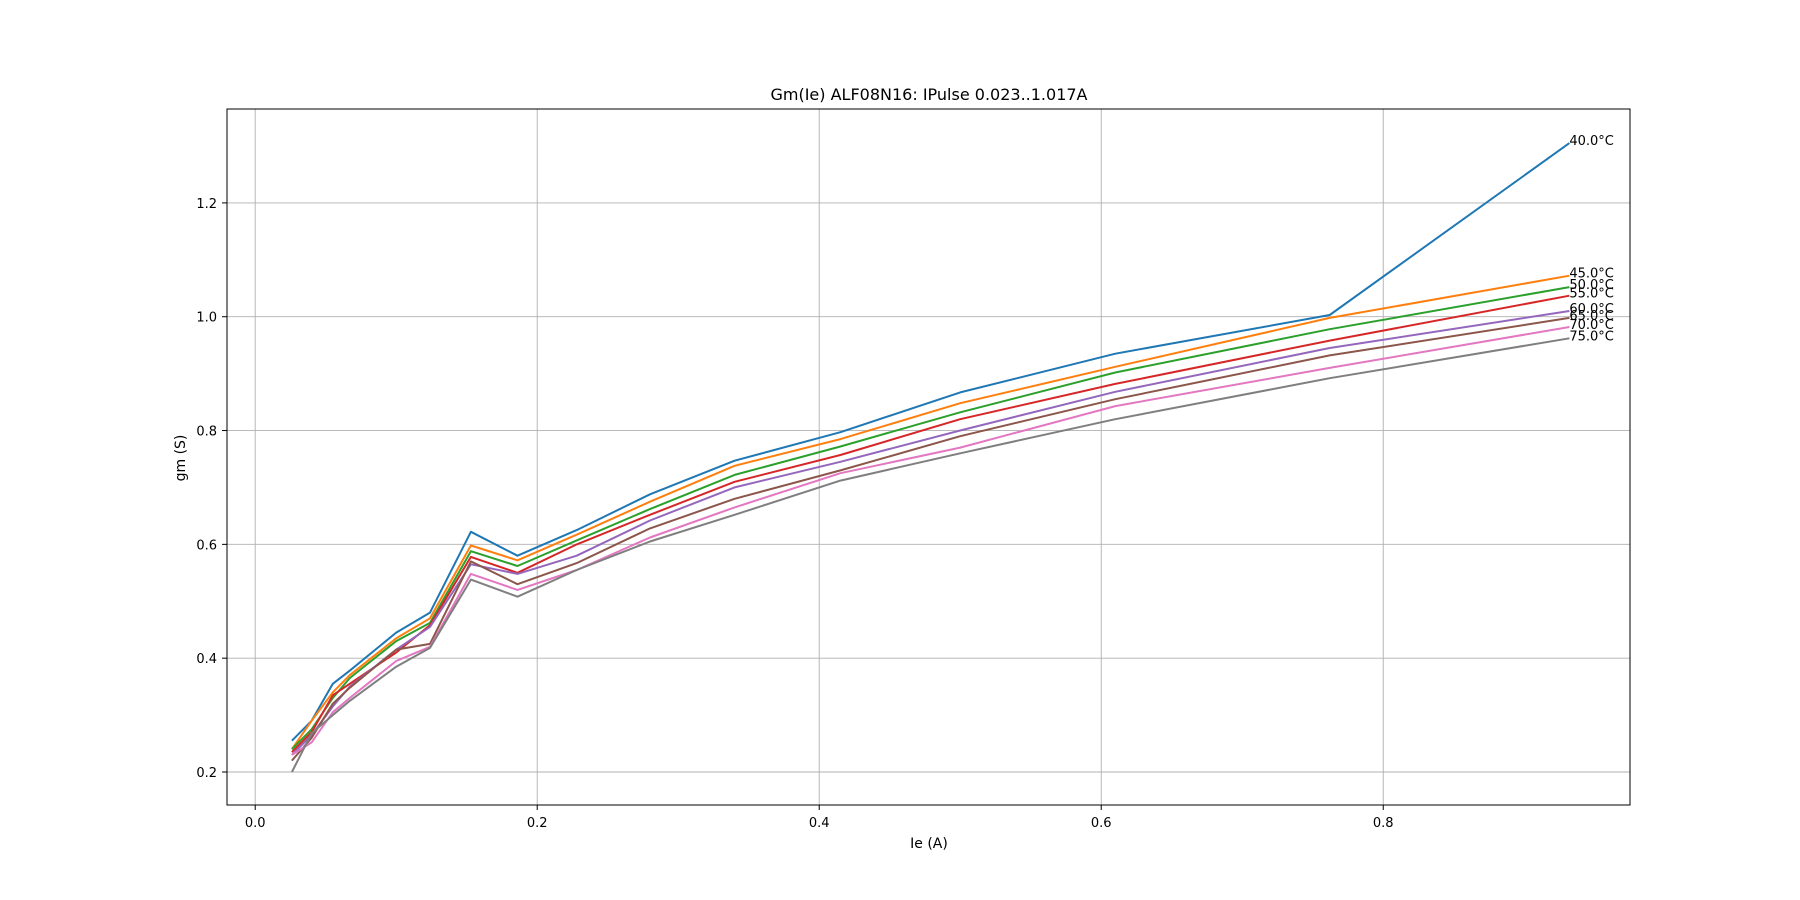 This screenshot has width=1800, height=900. I want to click on x-tick-label: 0.6, so click(1101, 823).